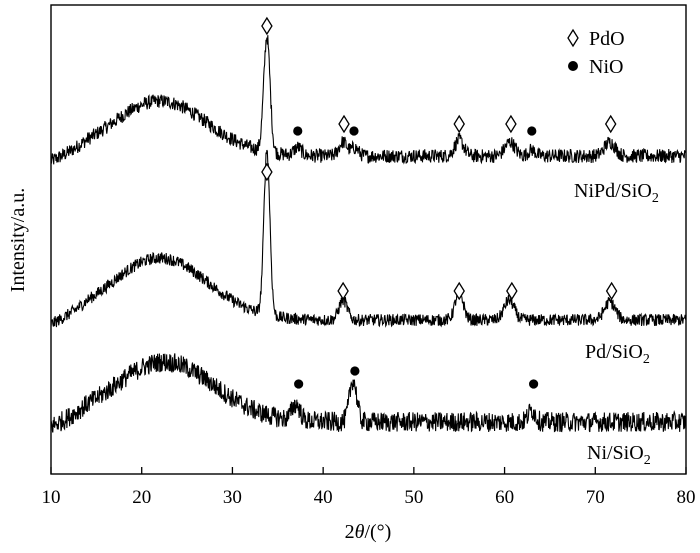 The image size is (700, 553). I want to click on series-label-pd: Pd/SiO2, so click(617, 354).